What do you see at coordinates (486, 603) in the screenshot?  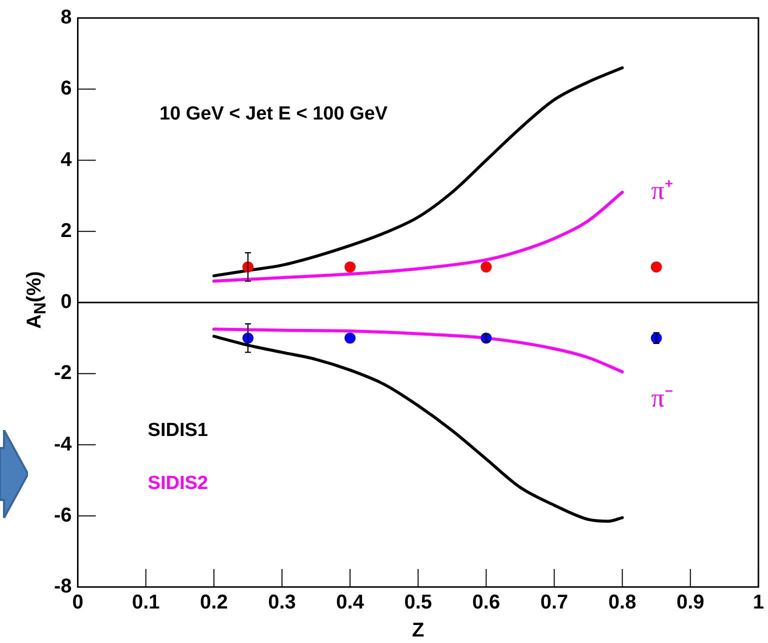 I see `x-tick-label: 0.6` at bounding box center [486, 603].